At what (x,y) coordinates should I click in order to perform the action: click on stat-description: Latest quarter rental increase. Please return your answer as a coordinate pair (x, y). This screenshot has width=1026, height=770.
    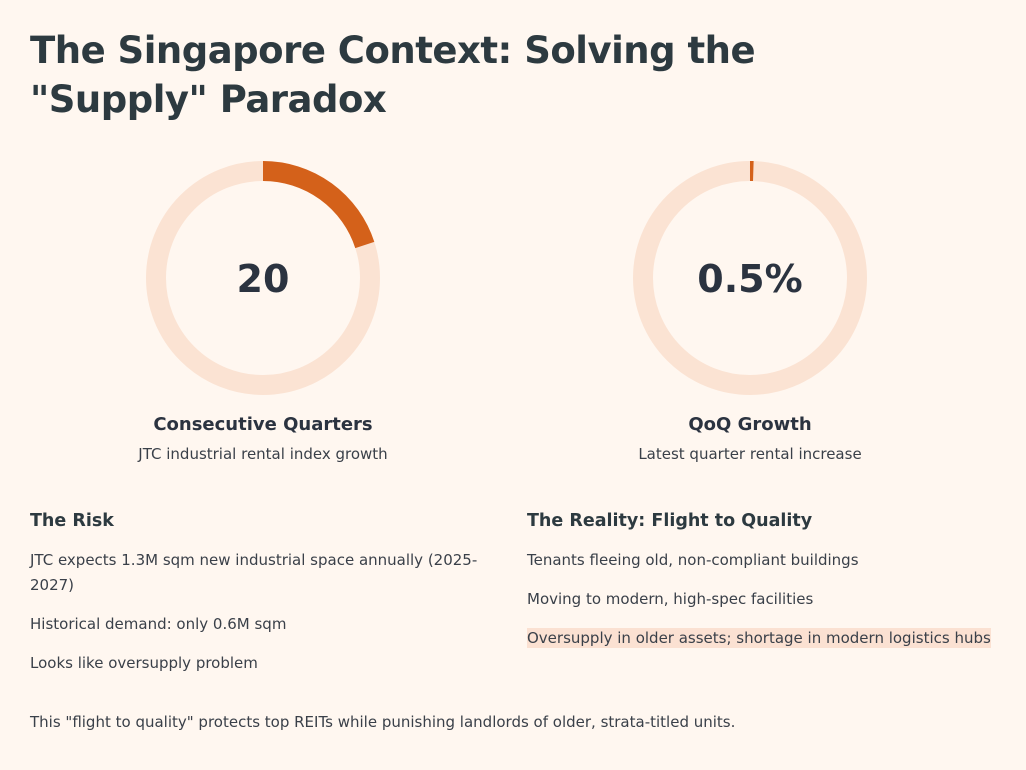
    Looking at the image, I should click on (750, 454).